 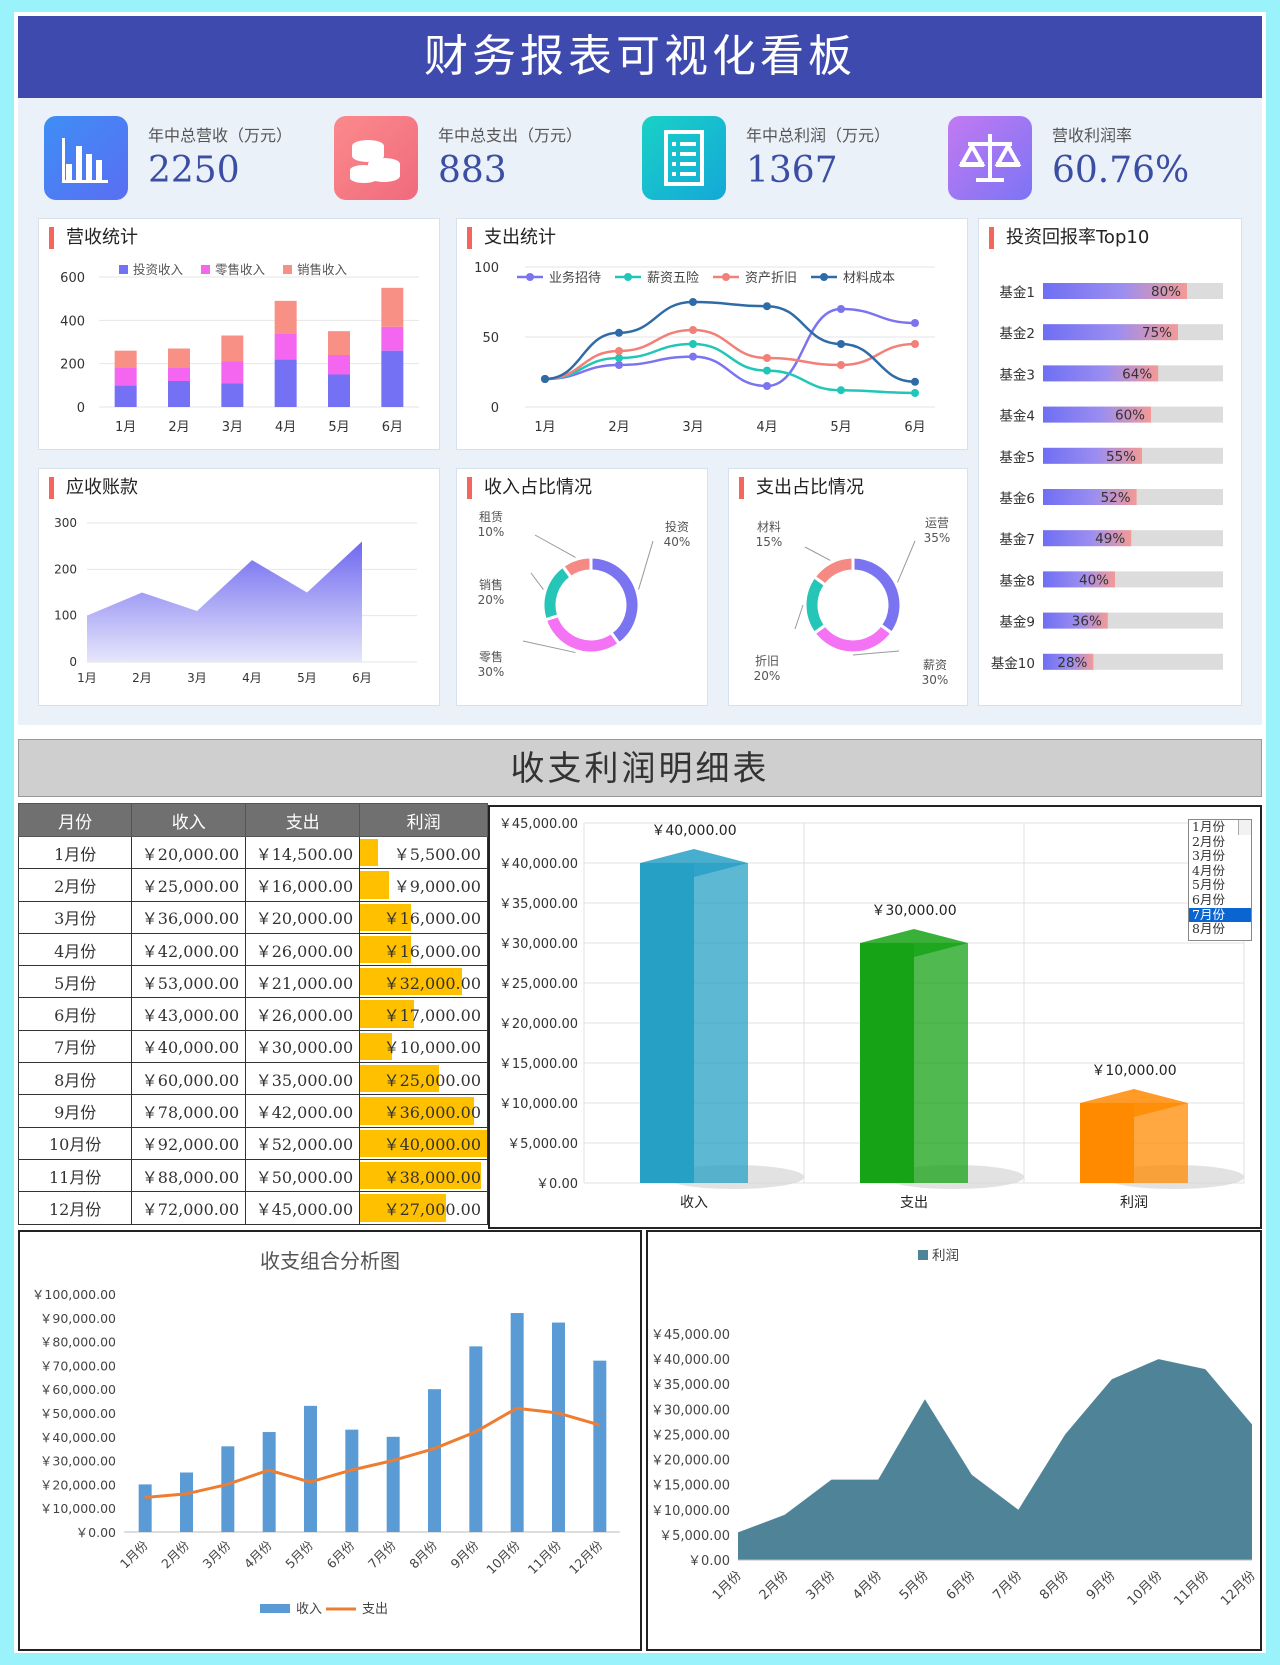 I want to click on profit-value: ￥36,000.00, so click(x=432, y=1113).